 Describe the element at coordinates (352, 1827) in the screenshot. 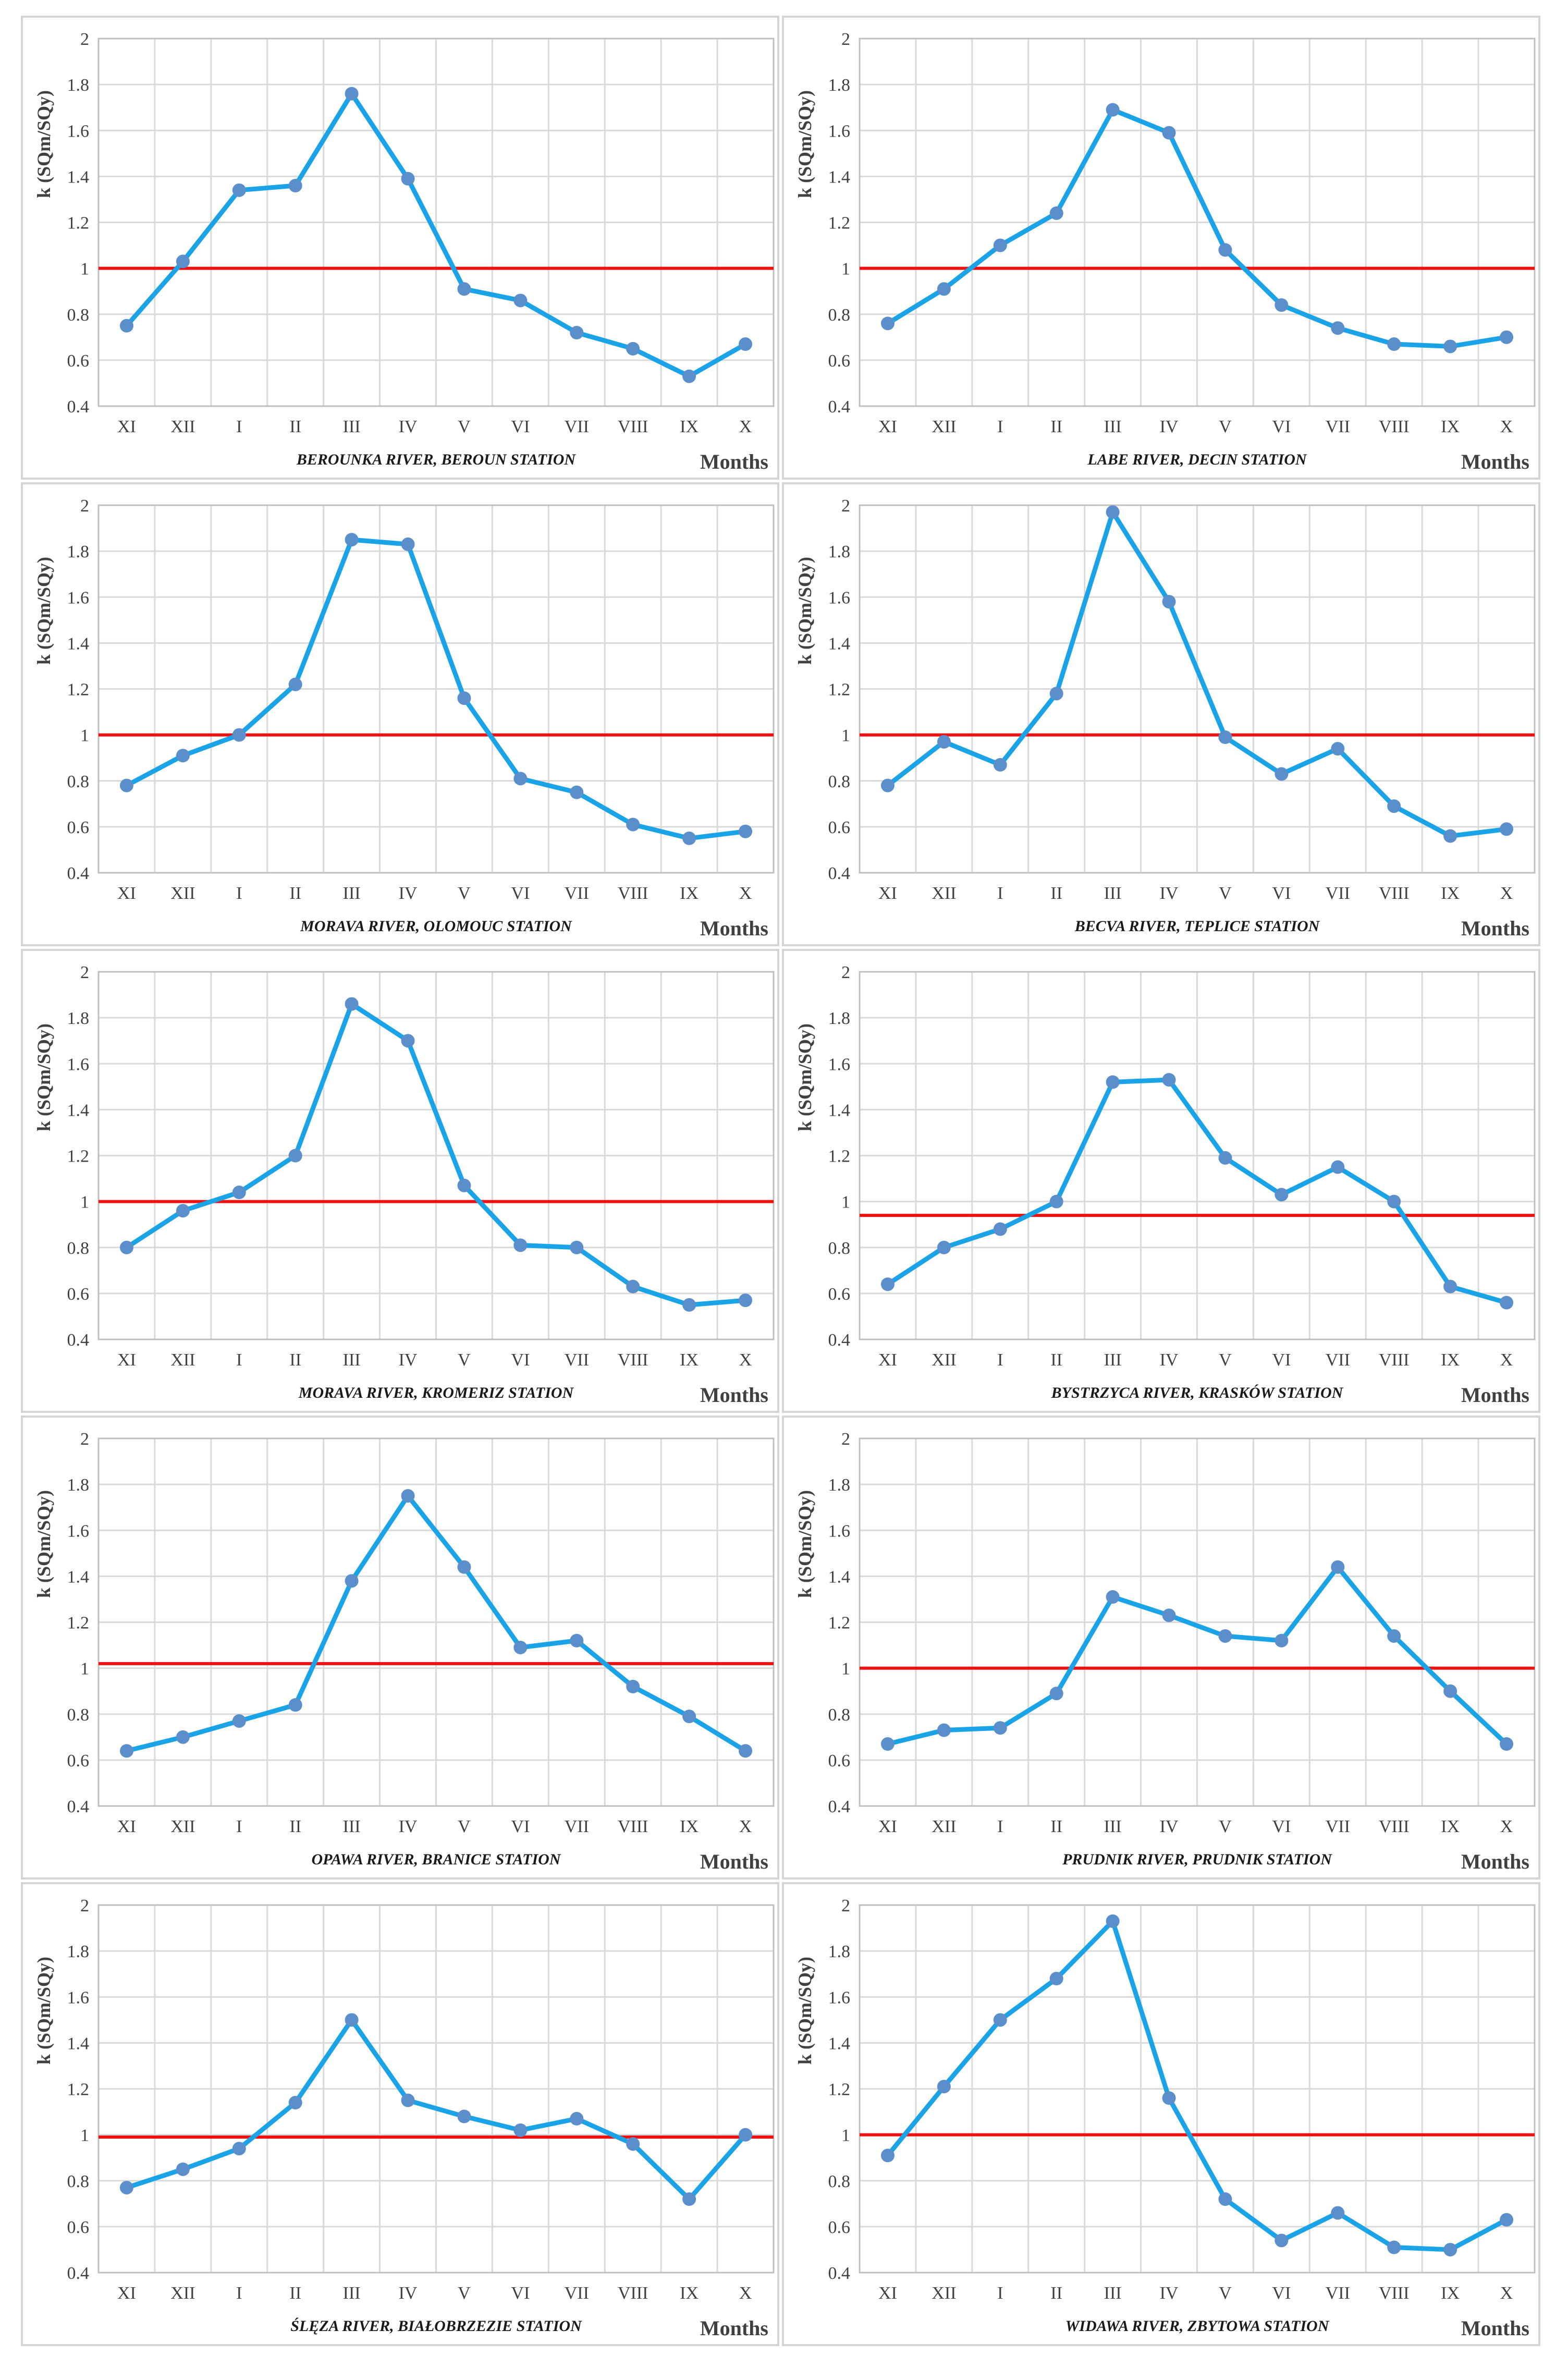

I see `x-tick-label: III` at that location.